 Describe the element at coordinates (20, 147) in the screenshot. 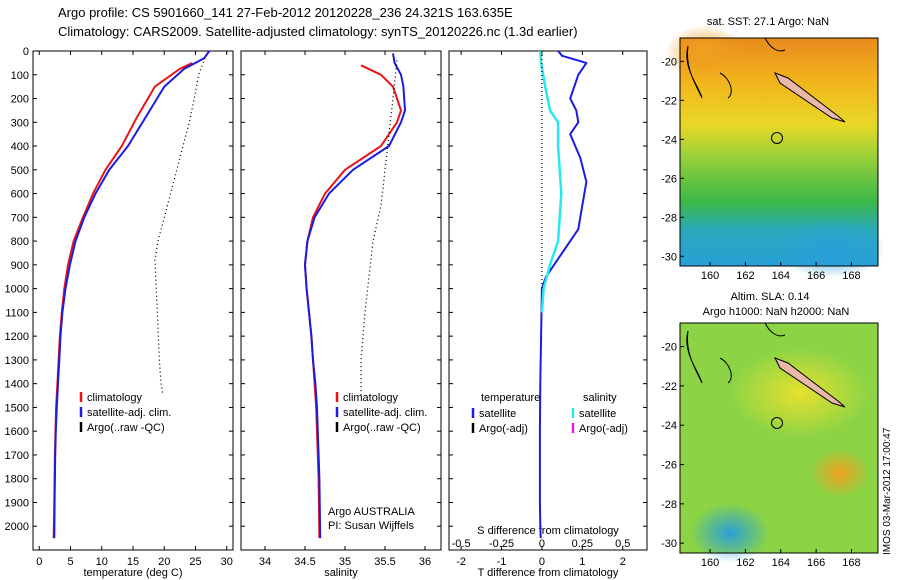

I see `y-tick-label: 400` at that location.